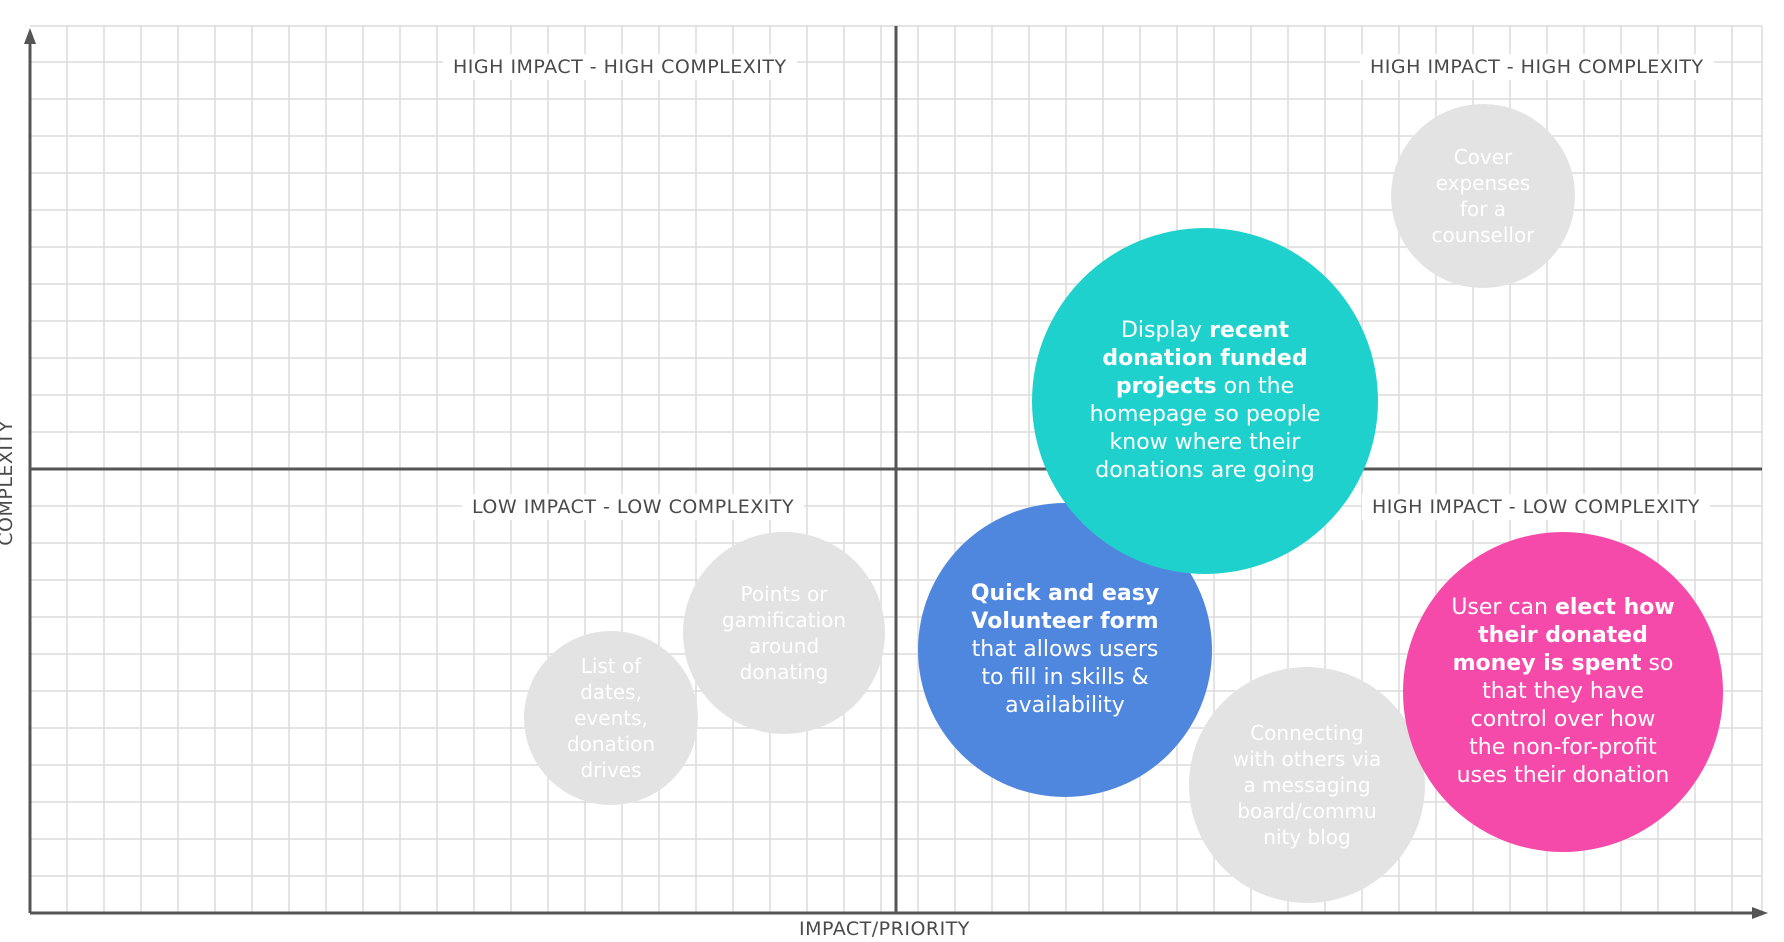 This screenshot has height=942, width=1784. Describe the element at coordinates (1307, 811) in the screenshot. I see `bubble-line: board/commu` at that location.